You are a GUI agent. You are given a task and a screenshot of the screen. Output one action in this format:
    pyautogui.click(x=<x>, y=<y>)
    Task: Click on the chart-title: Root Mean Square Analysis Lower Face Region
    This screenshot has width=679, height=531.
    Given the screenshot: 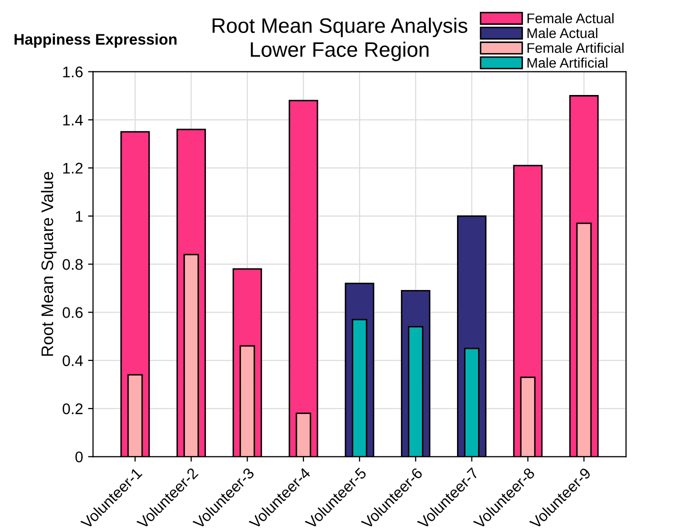 What is the action you would take?
    pyautogui.click(x=340, y=40)
    